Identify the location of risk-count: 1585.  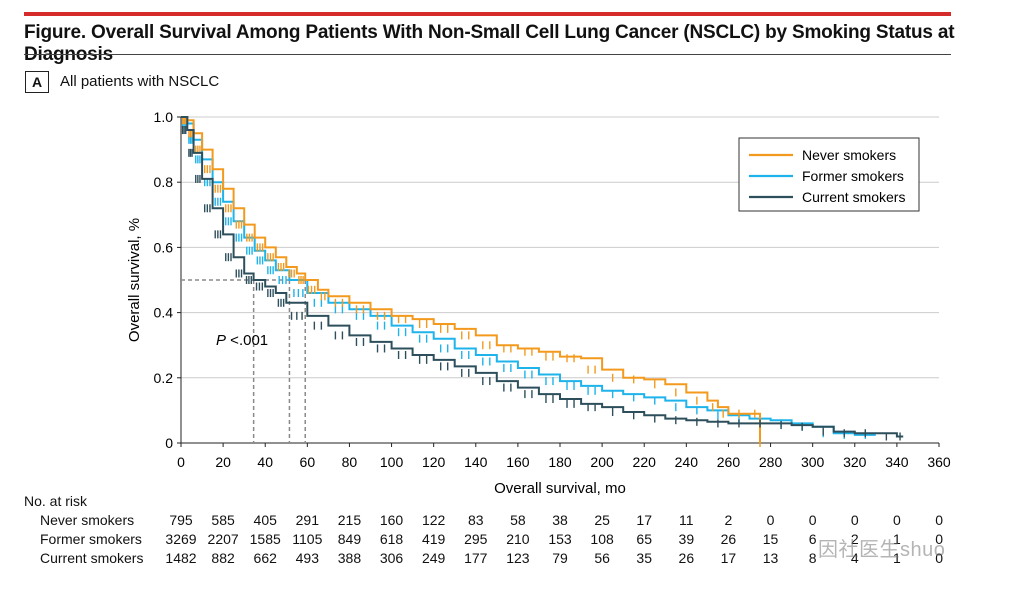
(265, 539).